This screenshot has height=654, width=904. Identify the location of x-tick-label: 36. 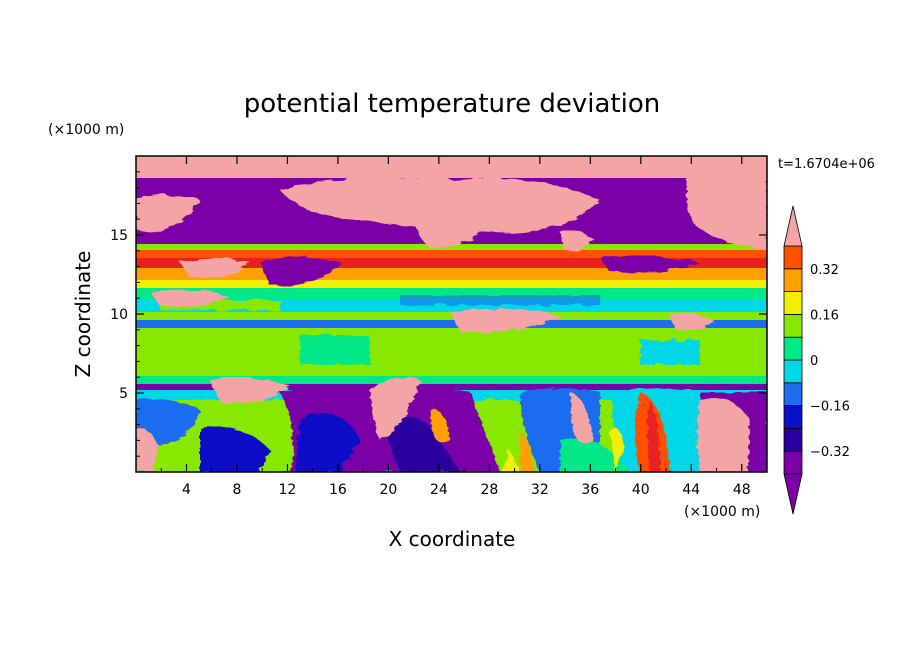
(590, 490).